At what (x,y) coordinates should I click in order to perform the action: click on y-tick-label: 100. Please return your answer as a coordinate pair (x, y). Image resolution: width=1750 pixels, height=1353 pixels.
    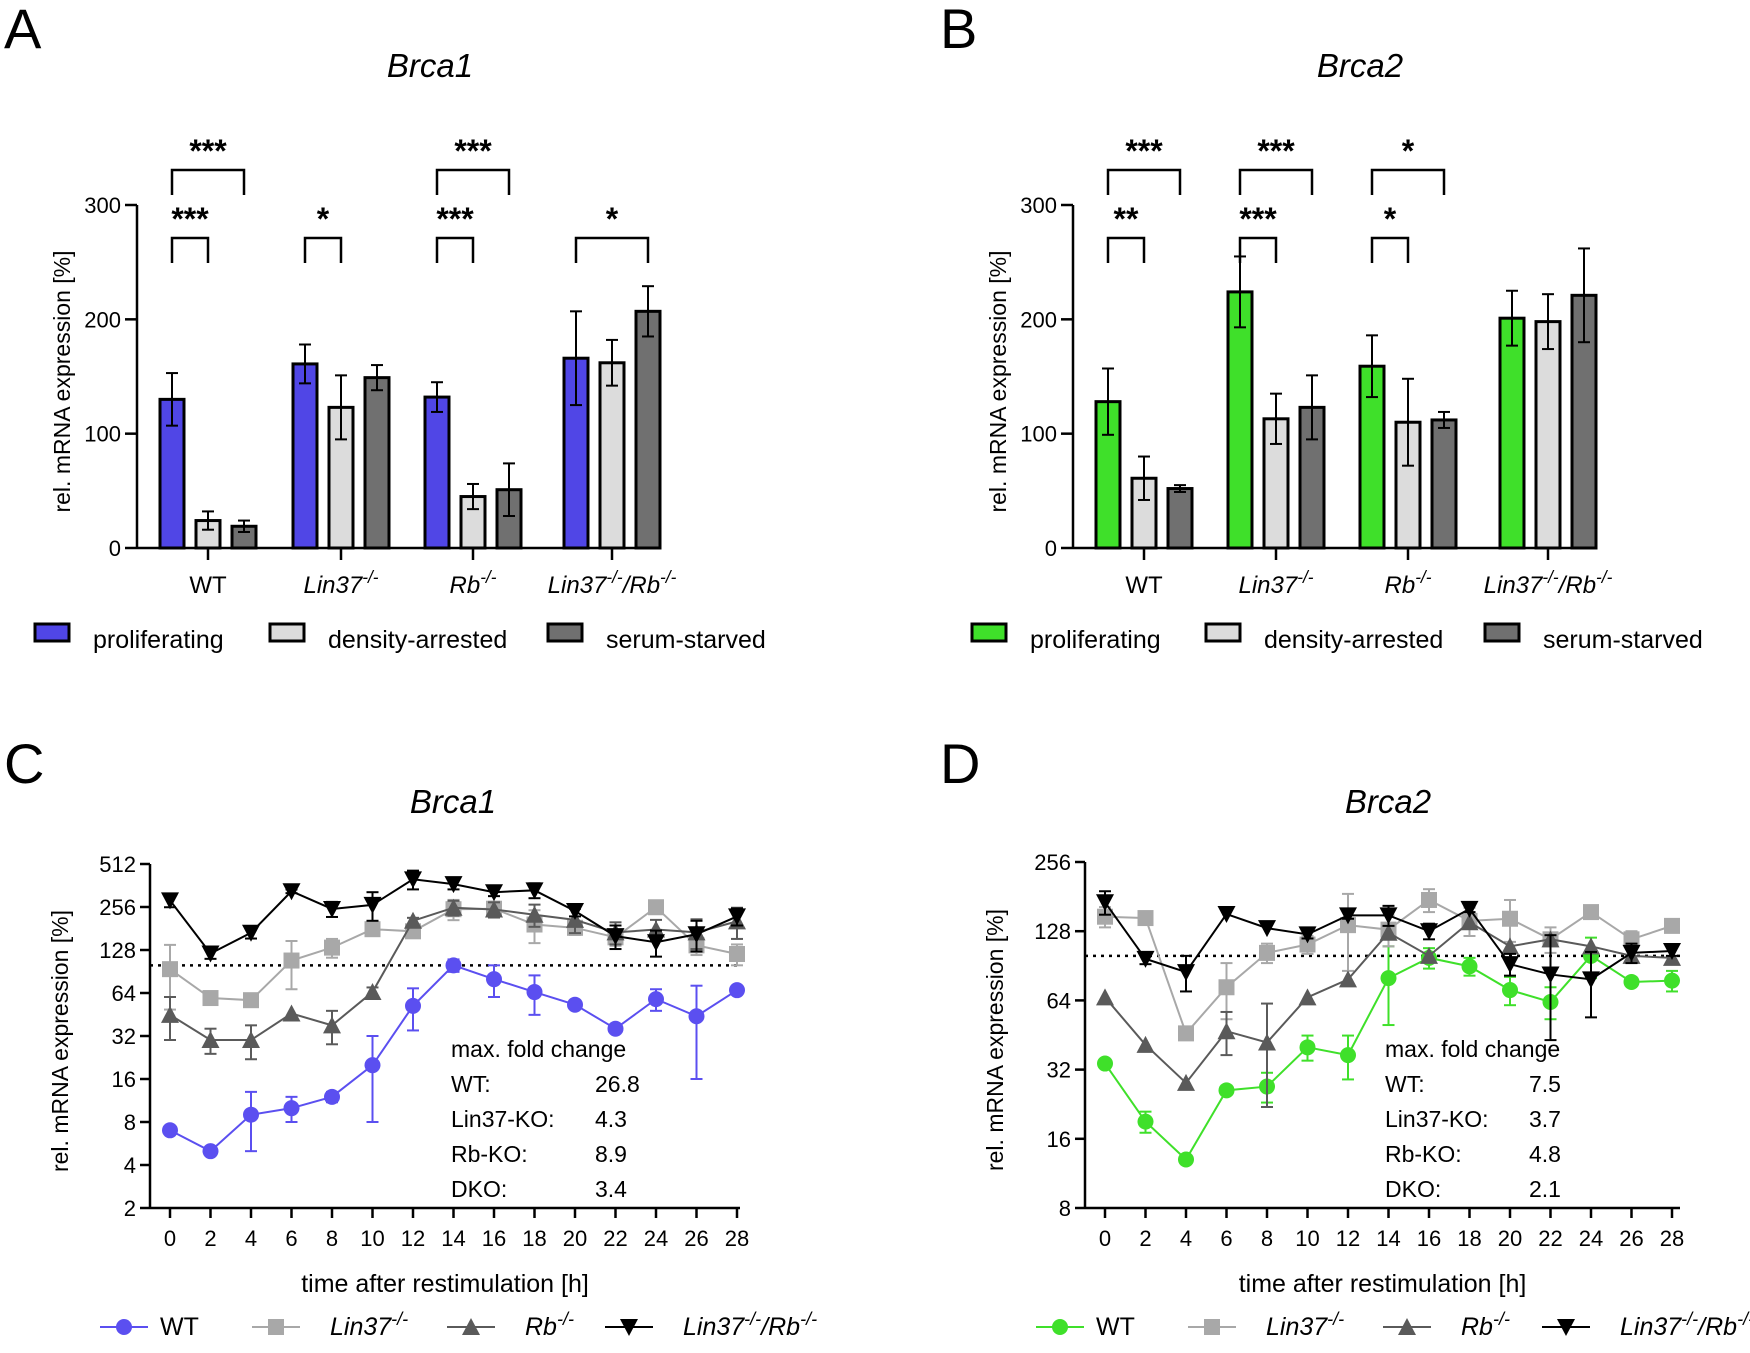
    Looking at the image, I should click on (102, 434).